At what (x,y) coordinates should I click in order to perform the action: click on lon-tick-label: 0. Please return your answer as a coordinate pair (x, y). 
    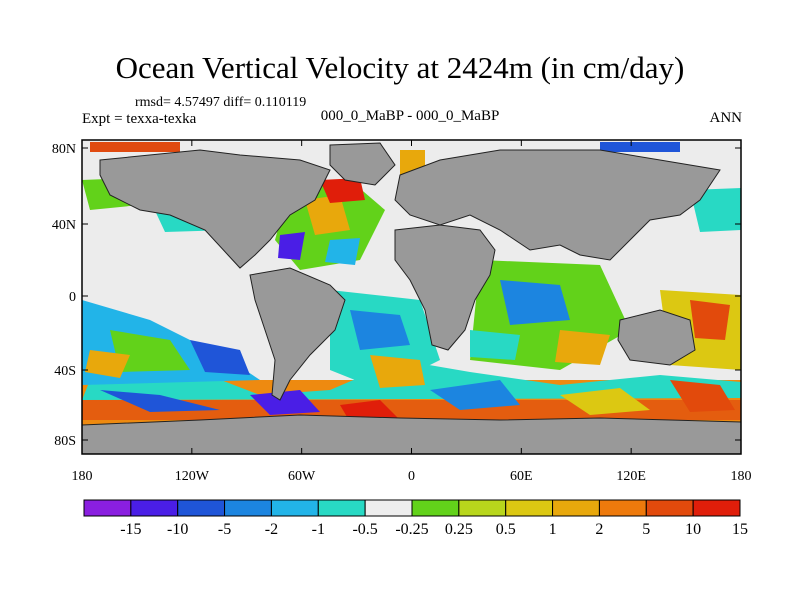
    Looking at the image, I should click on (411, 476).